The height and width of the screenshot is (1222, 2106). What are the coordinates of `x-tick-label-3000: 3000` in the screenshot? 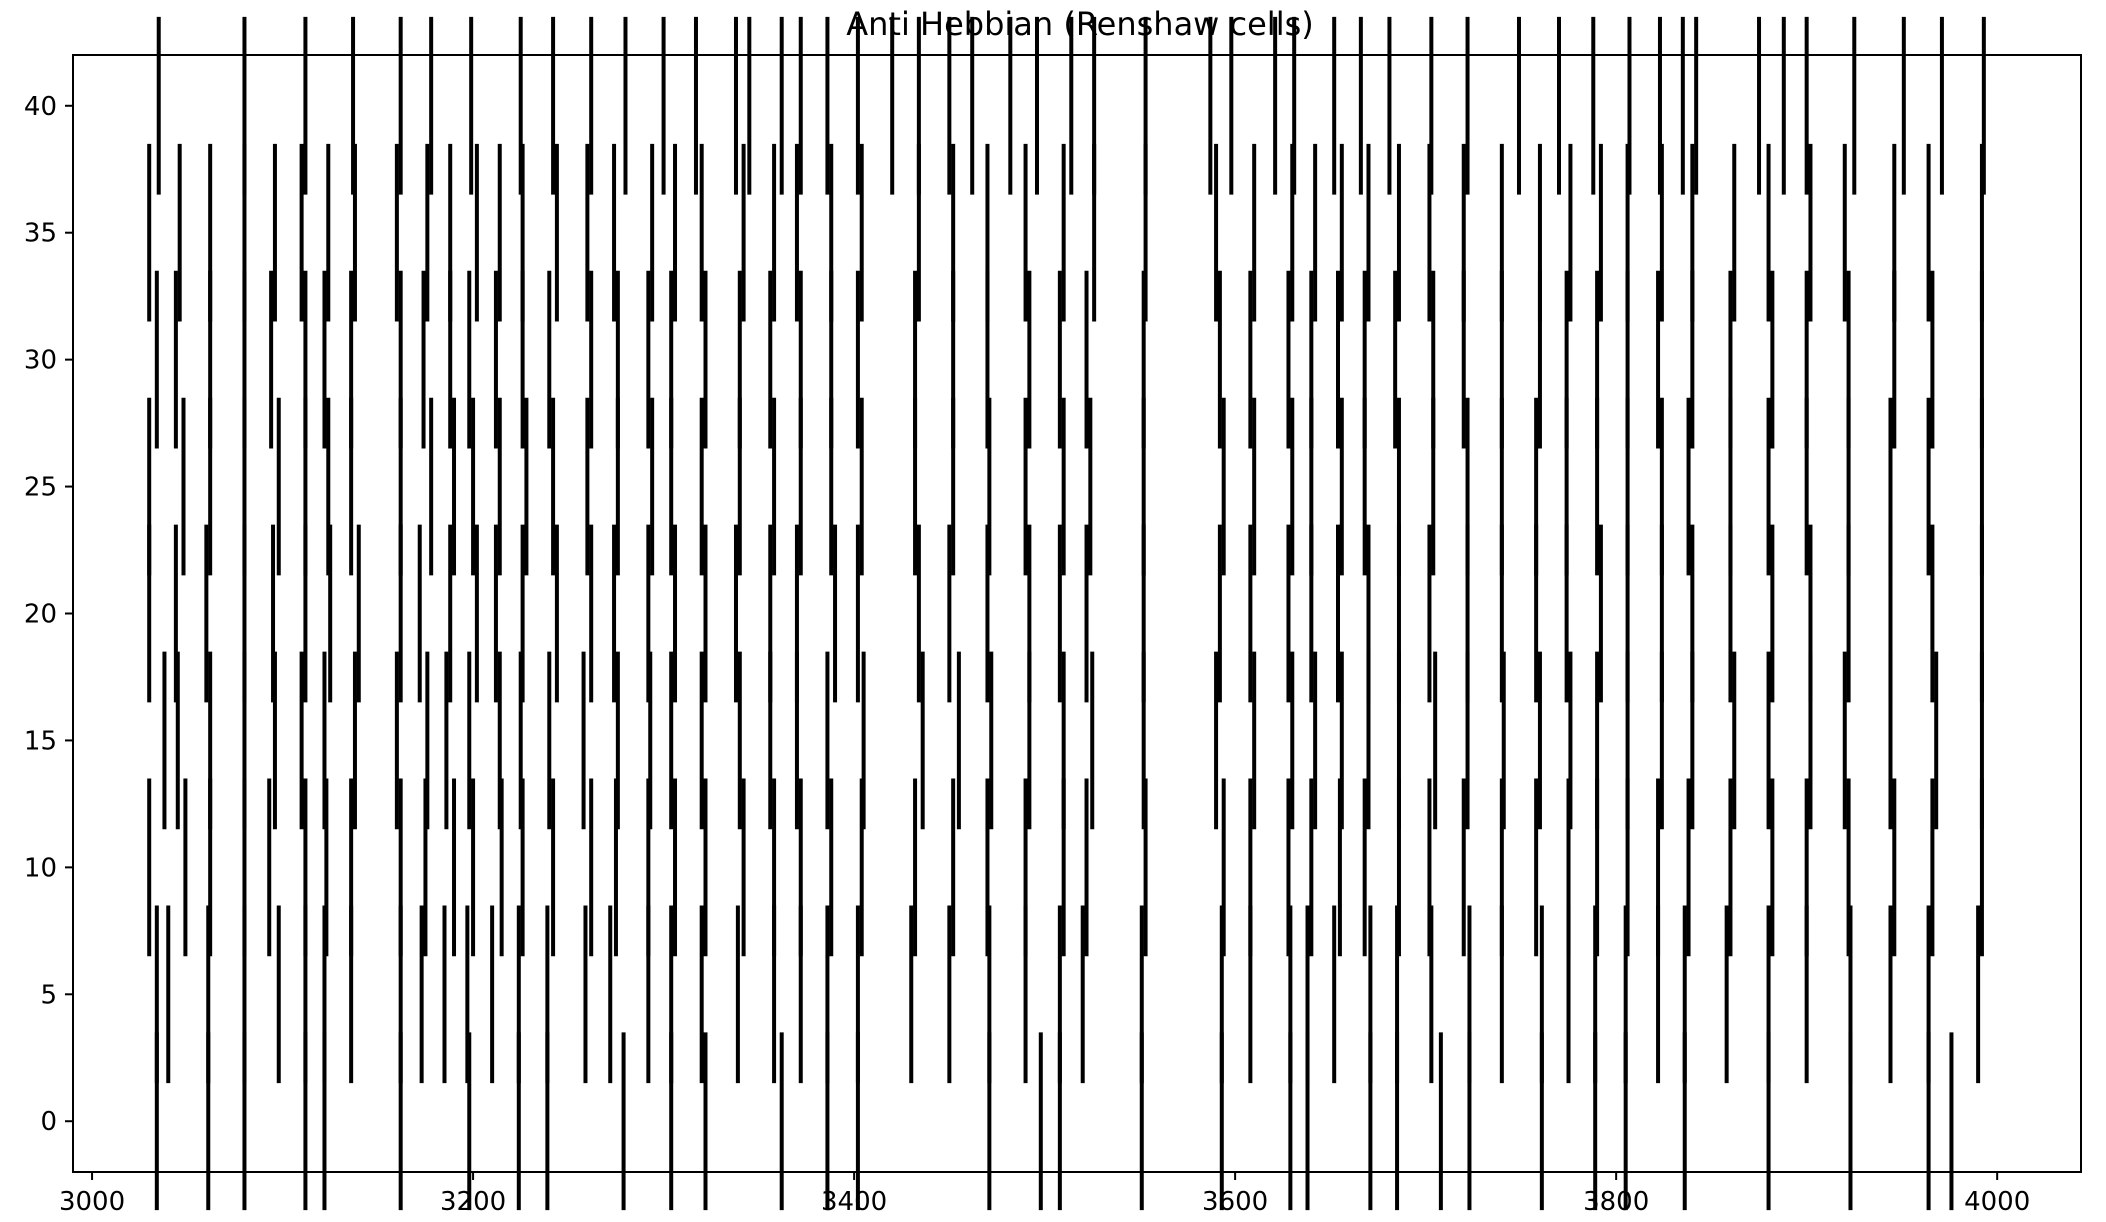 It's located at (92, 1202).